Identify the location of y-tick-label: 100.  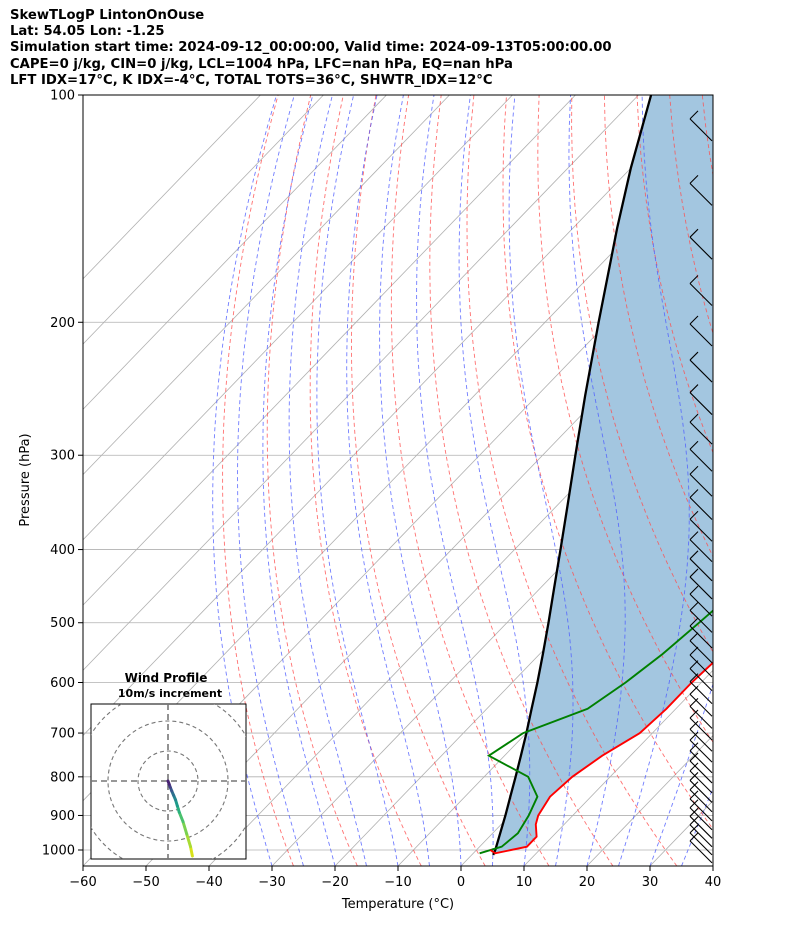
(62, 96).